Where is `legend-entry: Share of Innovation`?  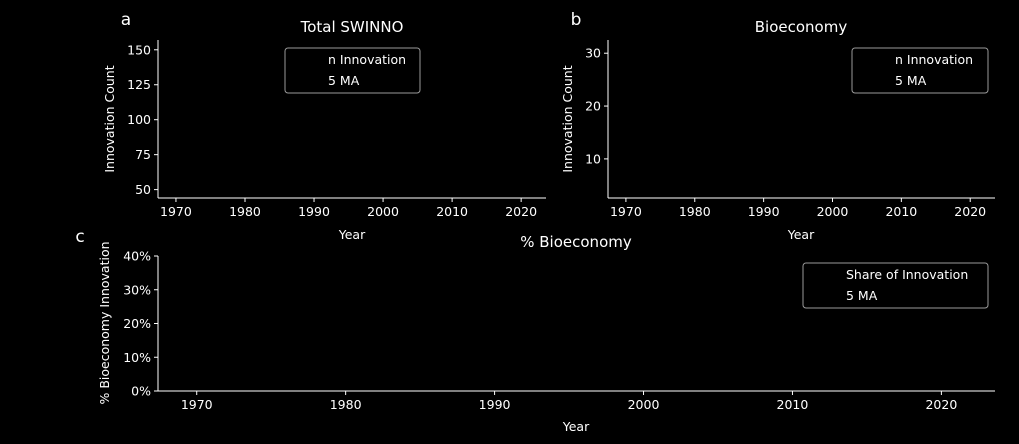
legend-entry: Share of Innovation is located at coordinates (907, 274).